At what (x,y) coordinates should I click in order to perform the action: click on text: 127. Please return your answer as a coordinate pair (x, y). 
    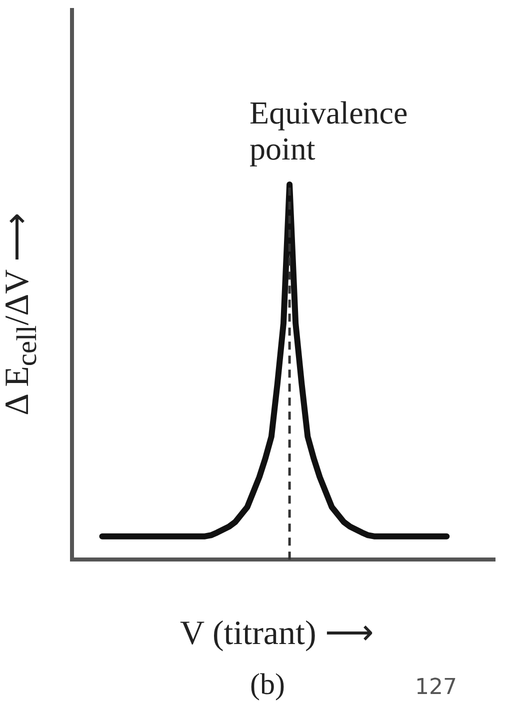
    Looking at the image, I should click on (436, 687).